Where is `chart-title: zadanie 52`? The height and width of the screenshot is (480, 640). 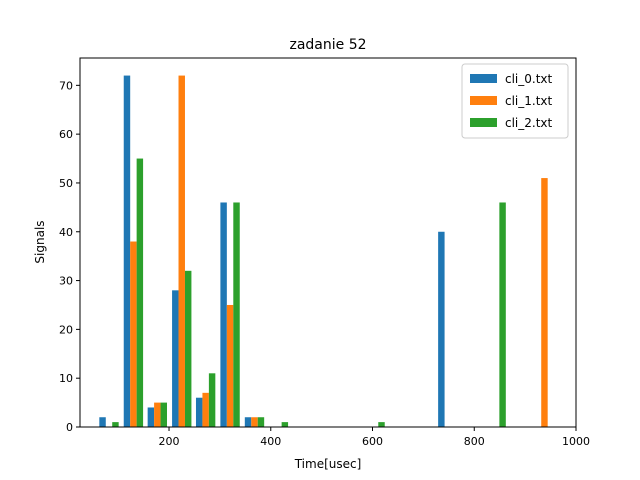 chart-title: zadanie 52 is located at coordinates (327, 45).